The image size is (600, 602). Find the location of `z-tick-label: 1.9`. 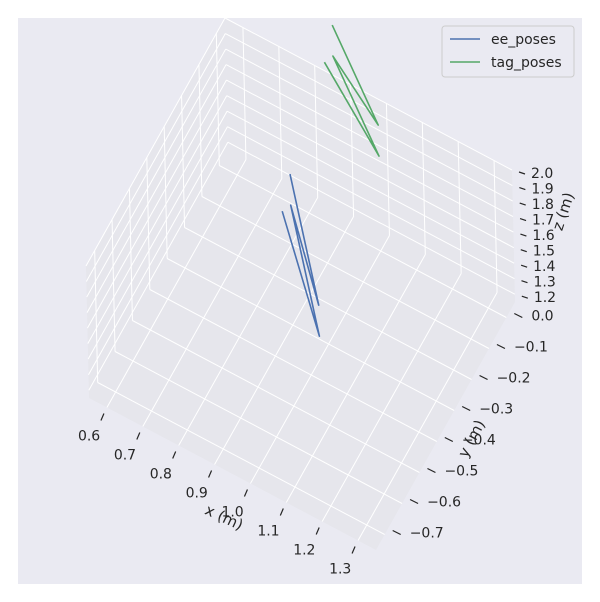

z-tick-label: 1.9 is located at coordinates (542, 190).